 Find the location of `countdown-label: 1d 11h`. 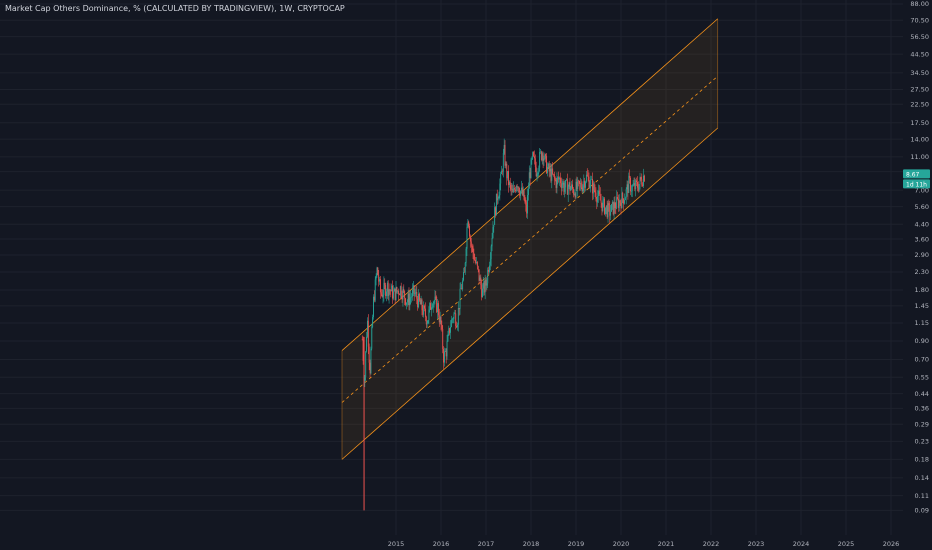

countdown-label: 1d 11h is located at coordinates (916, 184).